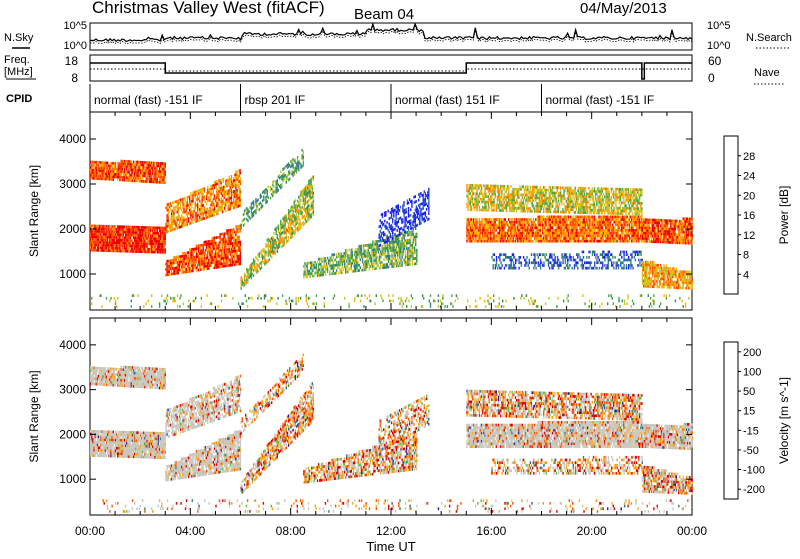 The width and height of the screenshot is (800, 559). I want to click on station-title: Christmas Valley West (fitACF), so click(208, 8).